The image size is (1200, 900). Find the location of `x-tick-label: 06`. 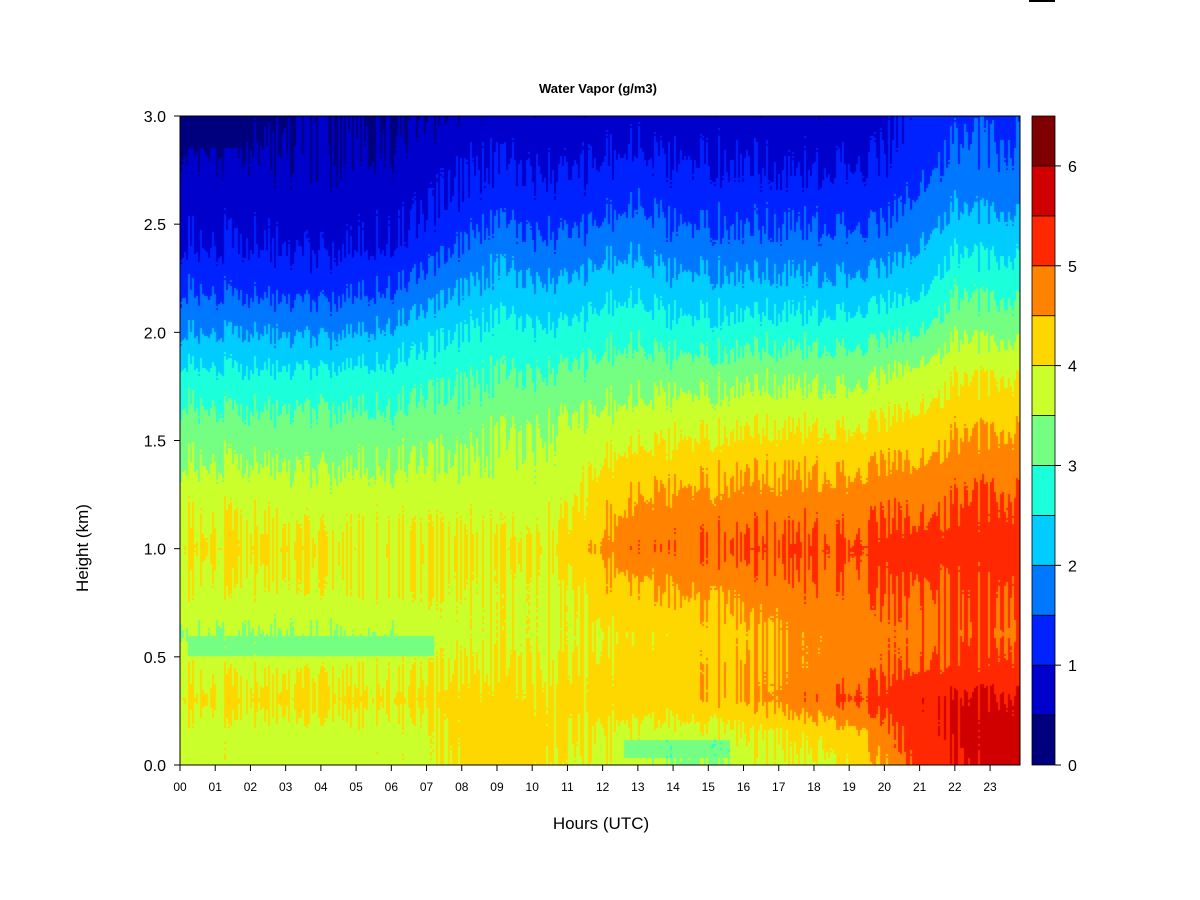

x-tick-label: 06 is located at coordinates (392, 787).